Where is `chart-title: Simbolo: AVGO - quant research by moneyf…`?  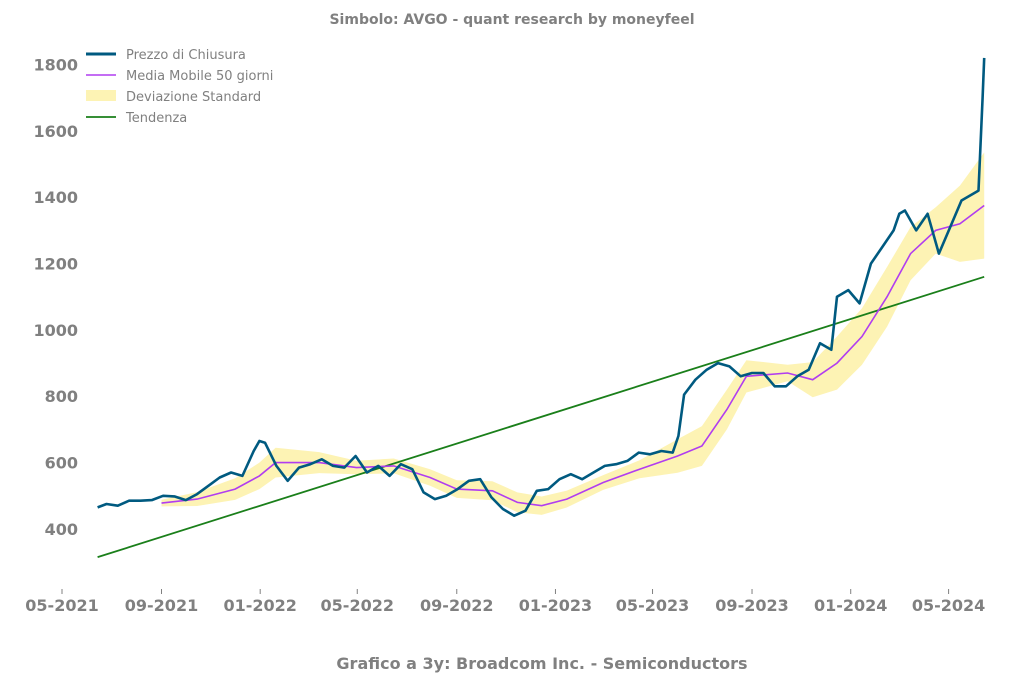 chart-title: Simbolo: AVGO - quant research by moneyf… is located at coordinates (512, 20).